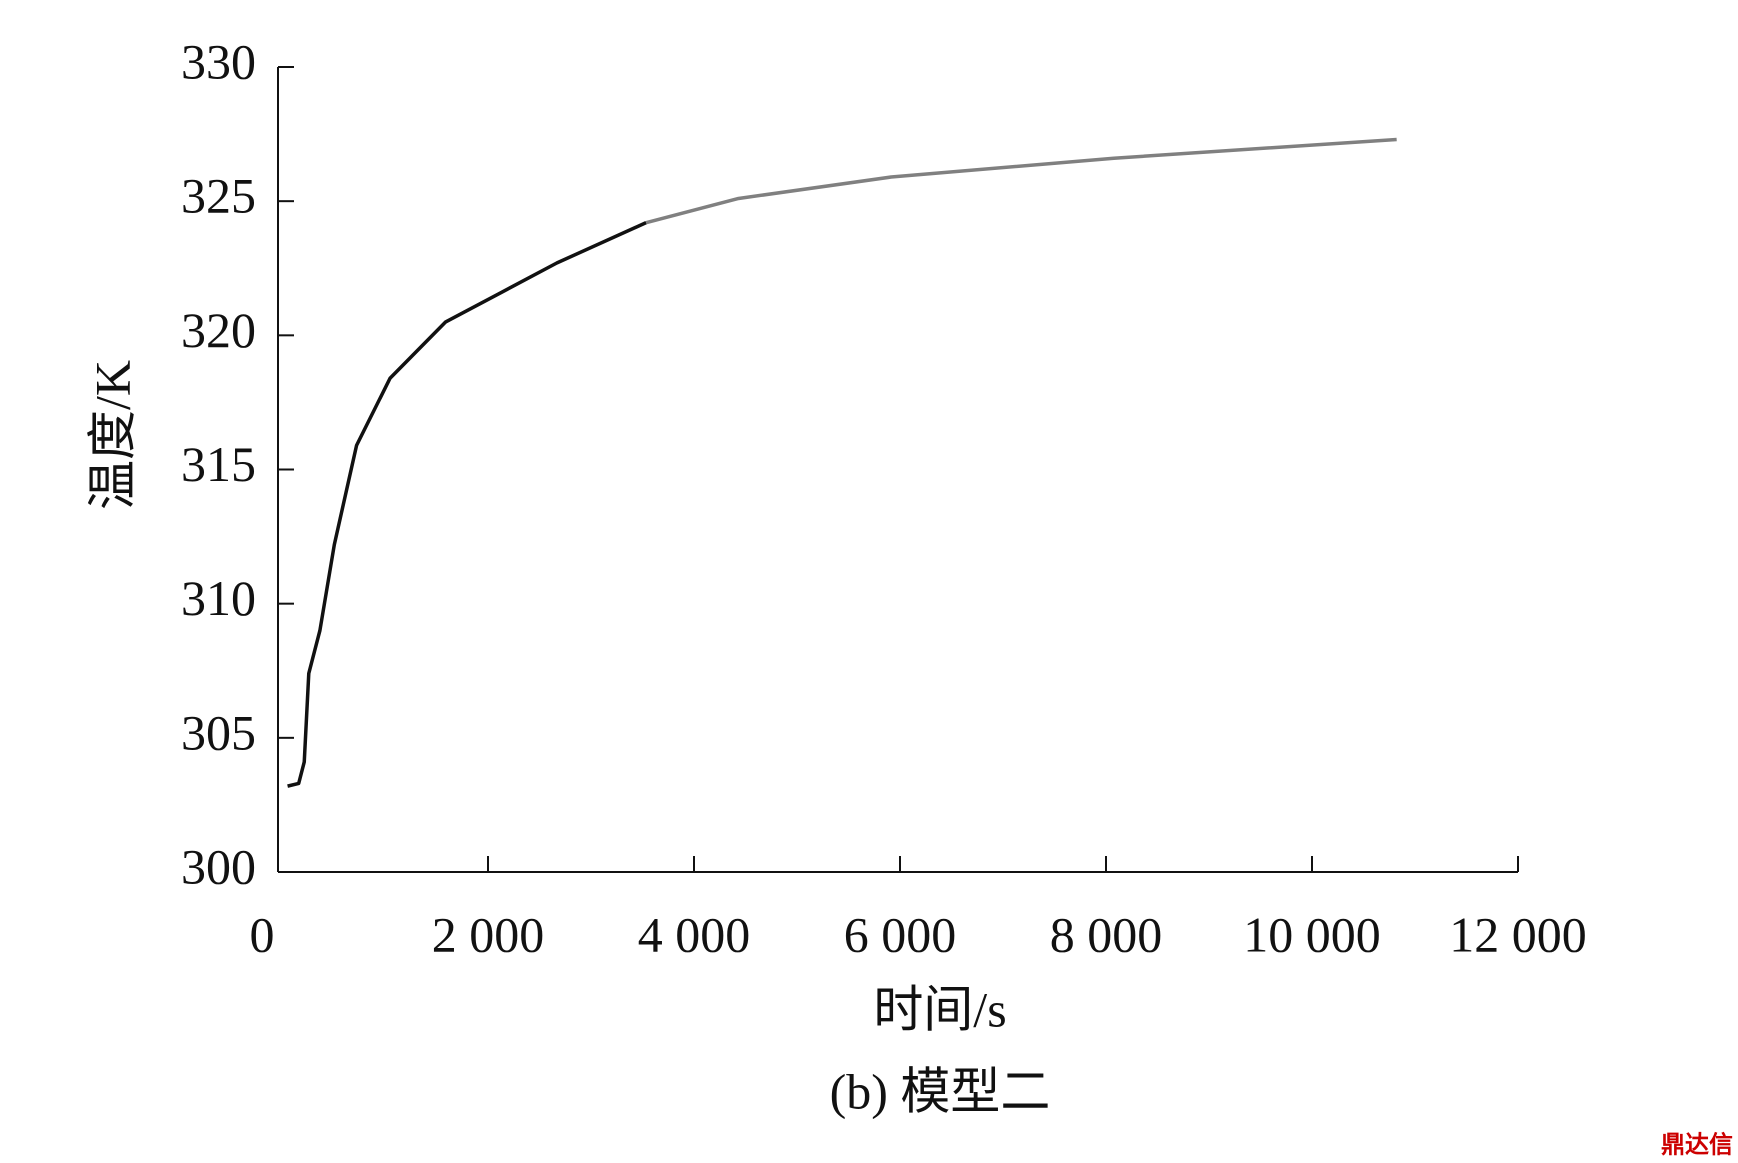 Image resolution: width=1738 pixels, height=1163 pixels. I want to click on y-tick-label: 300, so click(218, 866).